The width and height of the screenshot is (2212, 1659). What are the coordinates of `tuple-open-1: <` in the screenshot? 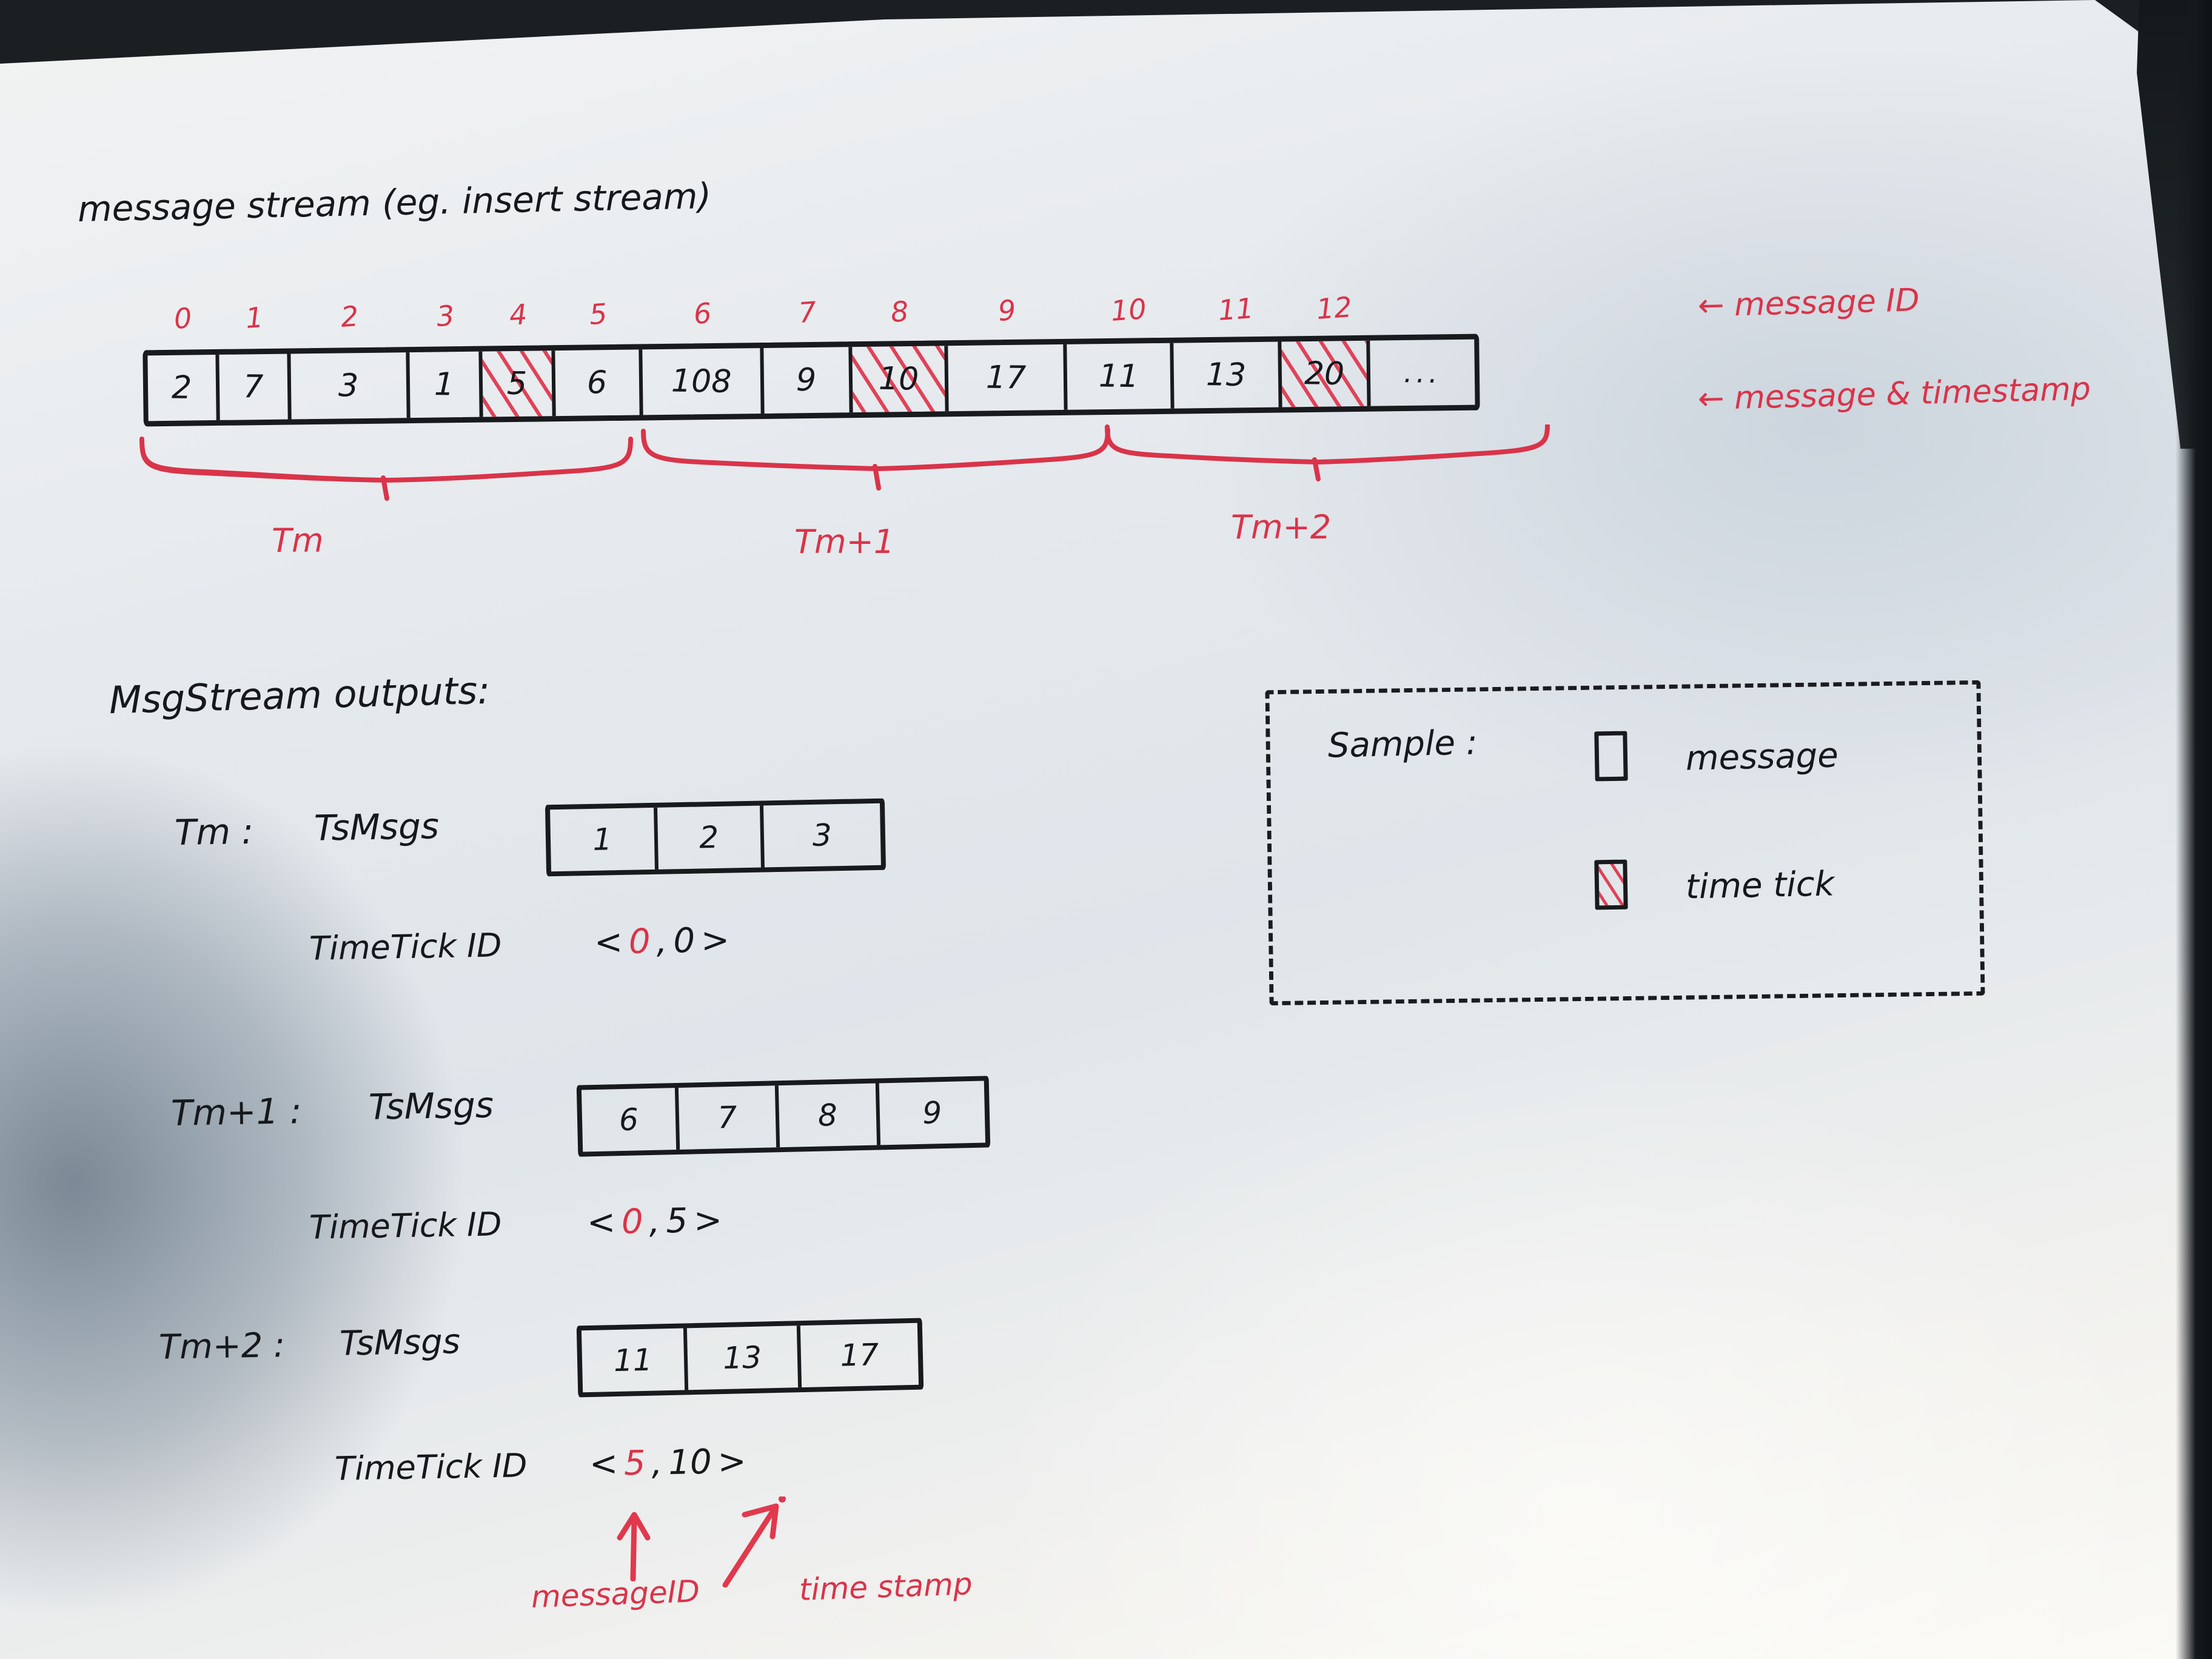 It's located at (601, 1222).